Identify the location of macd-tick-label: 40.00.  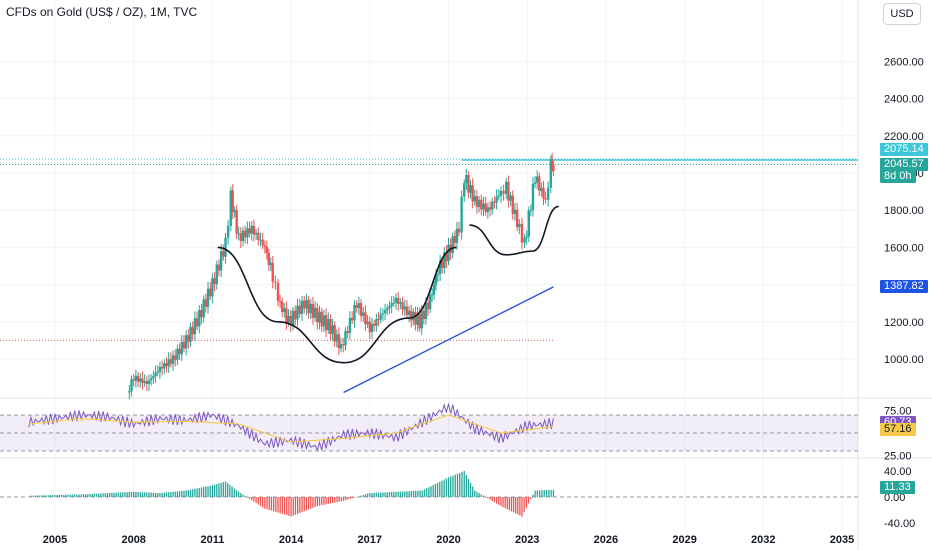
(898, 472).